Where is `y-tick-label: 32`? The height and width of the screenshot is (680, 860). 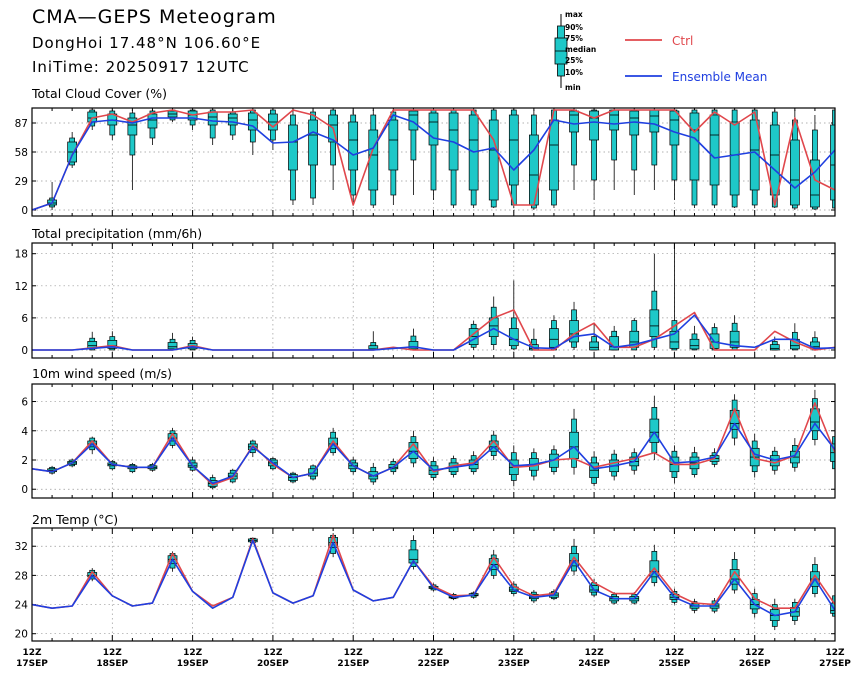
y-tick-label: 32 is located at coordinates (21, 547).